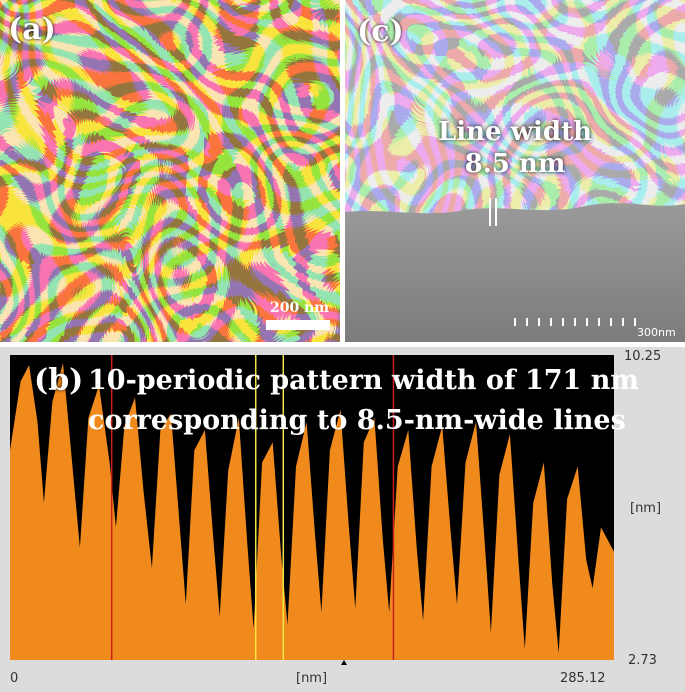  Describe the element at coordinates (583, 678) in the screenshot. I see `x-axis-max-label: 285.12` at that location.